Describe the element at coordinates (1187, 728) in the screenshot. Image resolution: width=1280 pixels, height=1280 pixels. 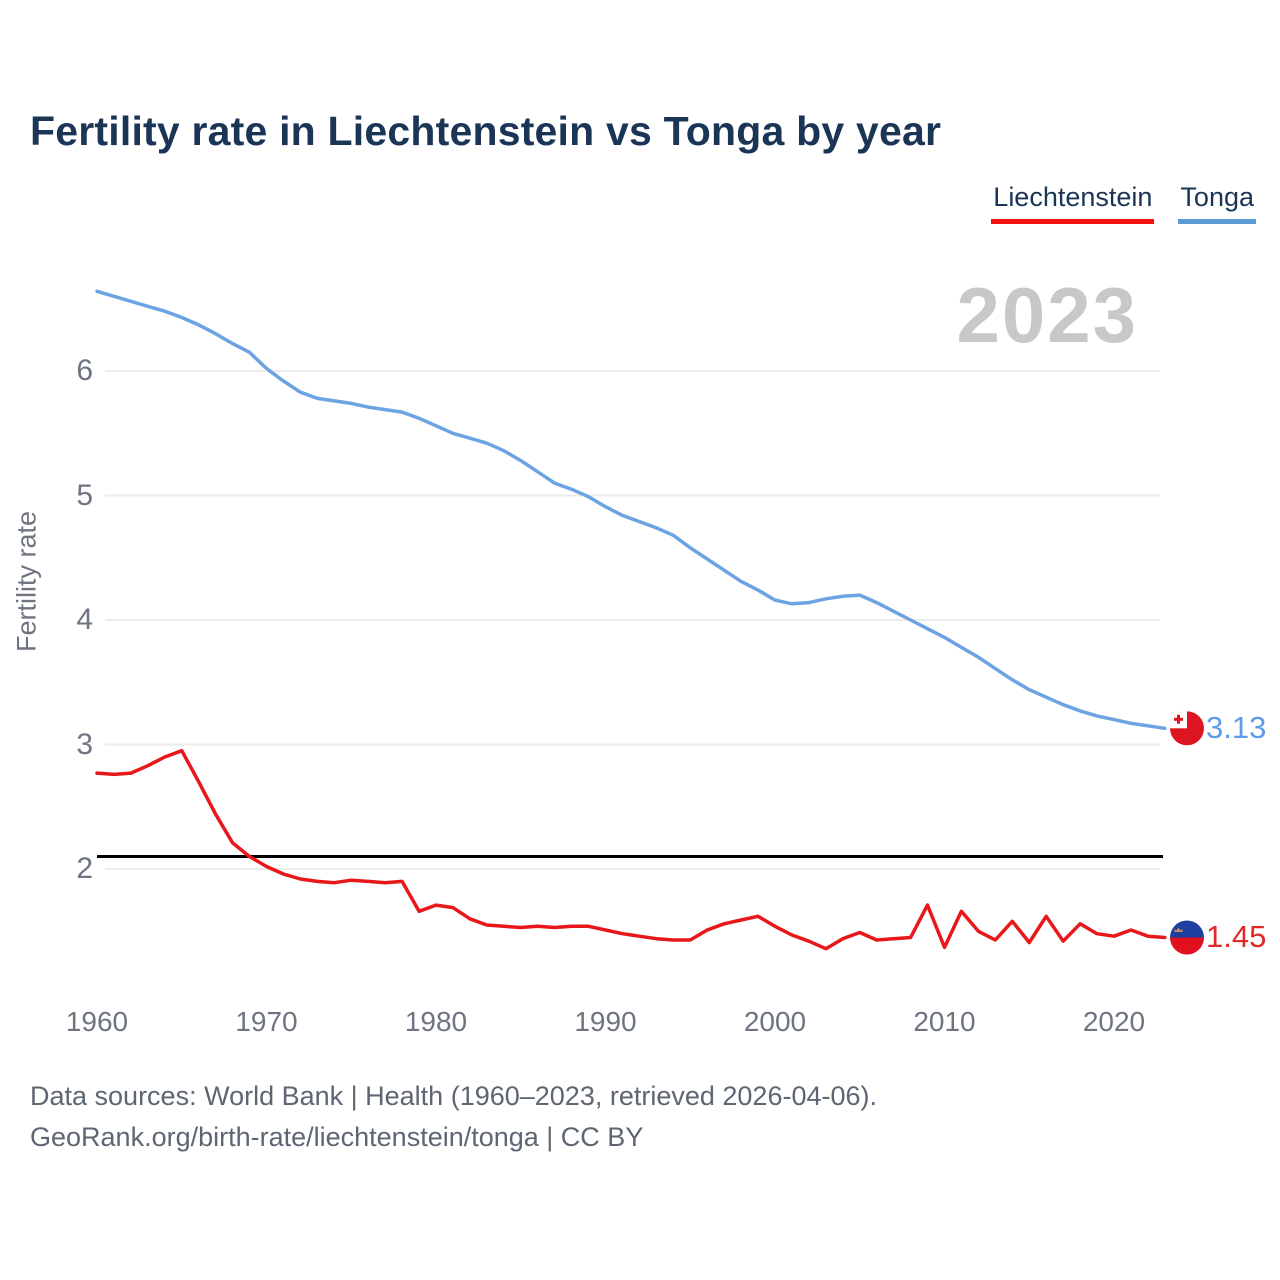
I see `tonga-flag-icon` at that location.